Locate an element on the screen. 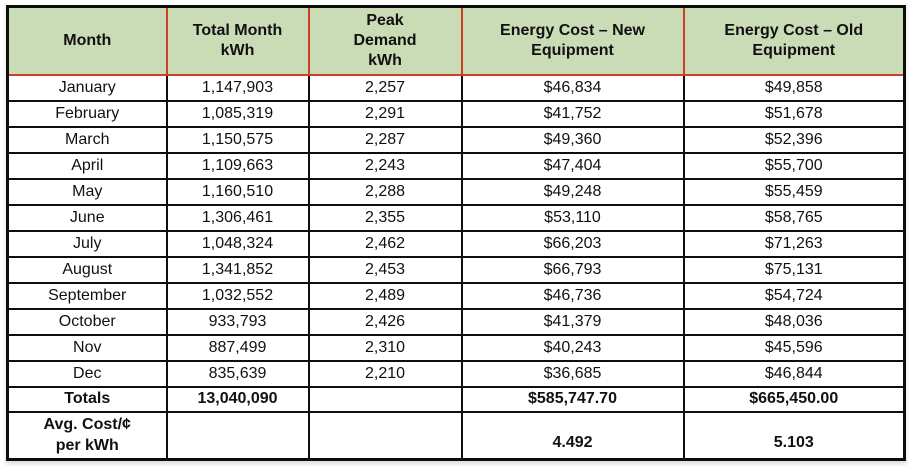 The image size is (909, 466). column-header-energy-cost-new: Energy Cost – New Equipment is located at coordinates (572, 40).